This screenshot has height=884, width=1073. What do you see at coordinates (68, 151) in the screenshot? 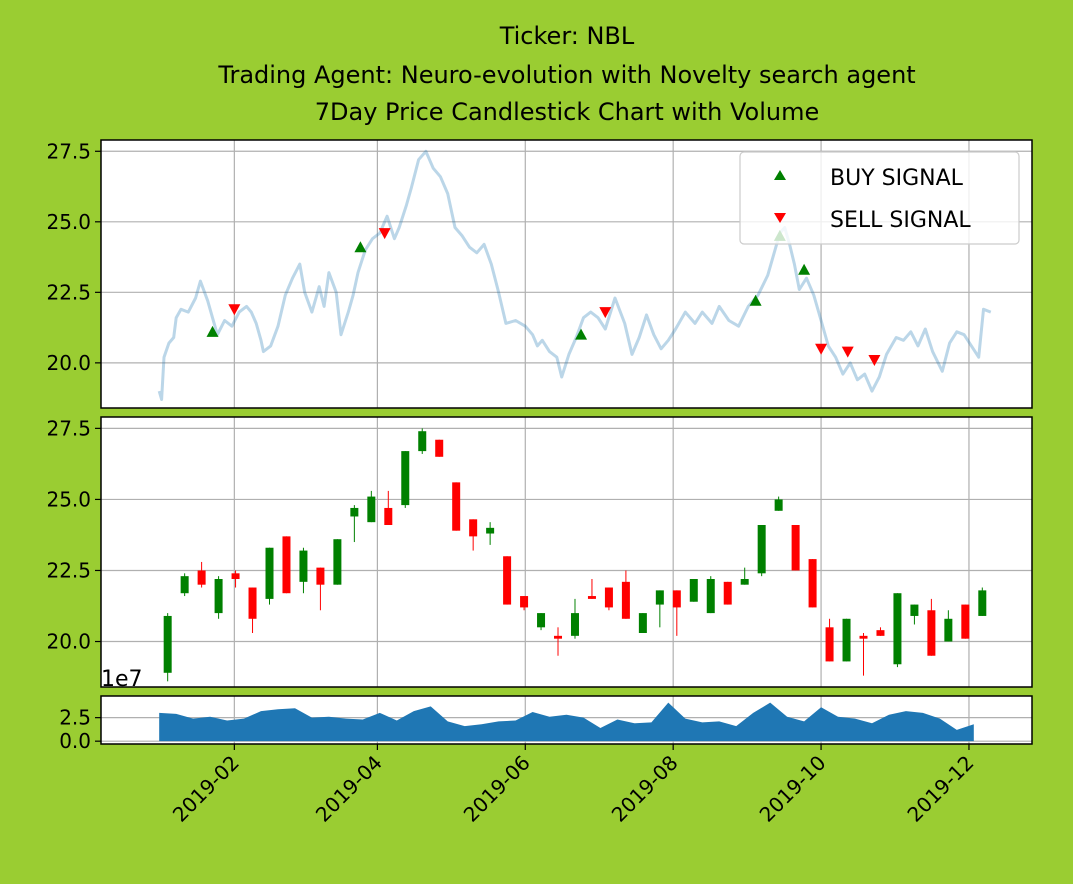
I see `price-ytick-label: 27.5` at bounding box center [68, 151].